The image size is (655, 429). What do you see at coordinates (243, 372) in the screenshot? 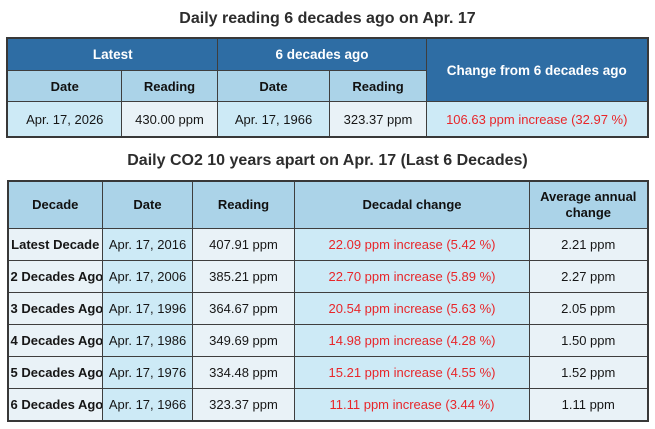
I see `reading-cell: 334.48 ppm` at bounding box center [243, 372].